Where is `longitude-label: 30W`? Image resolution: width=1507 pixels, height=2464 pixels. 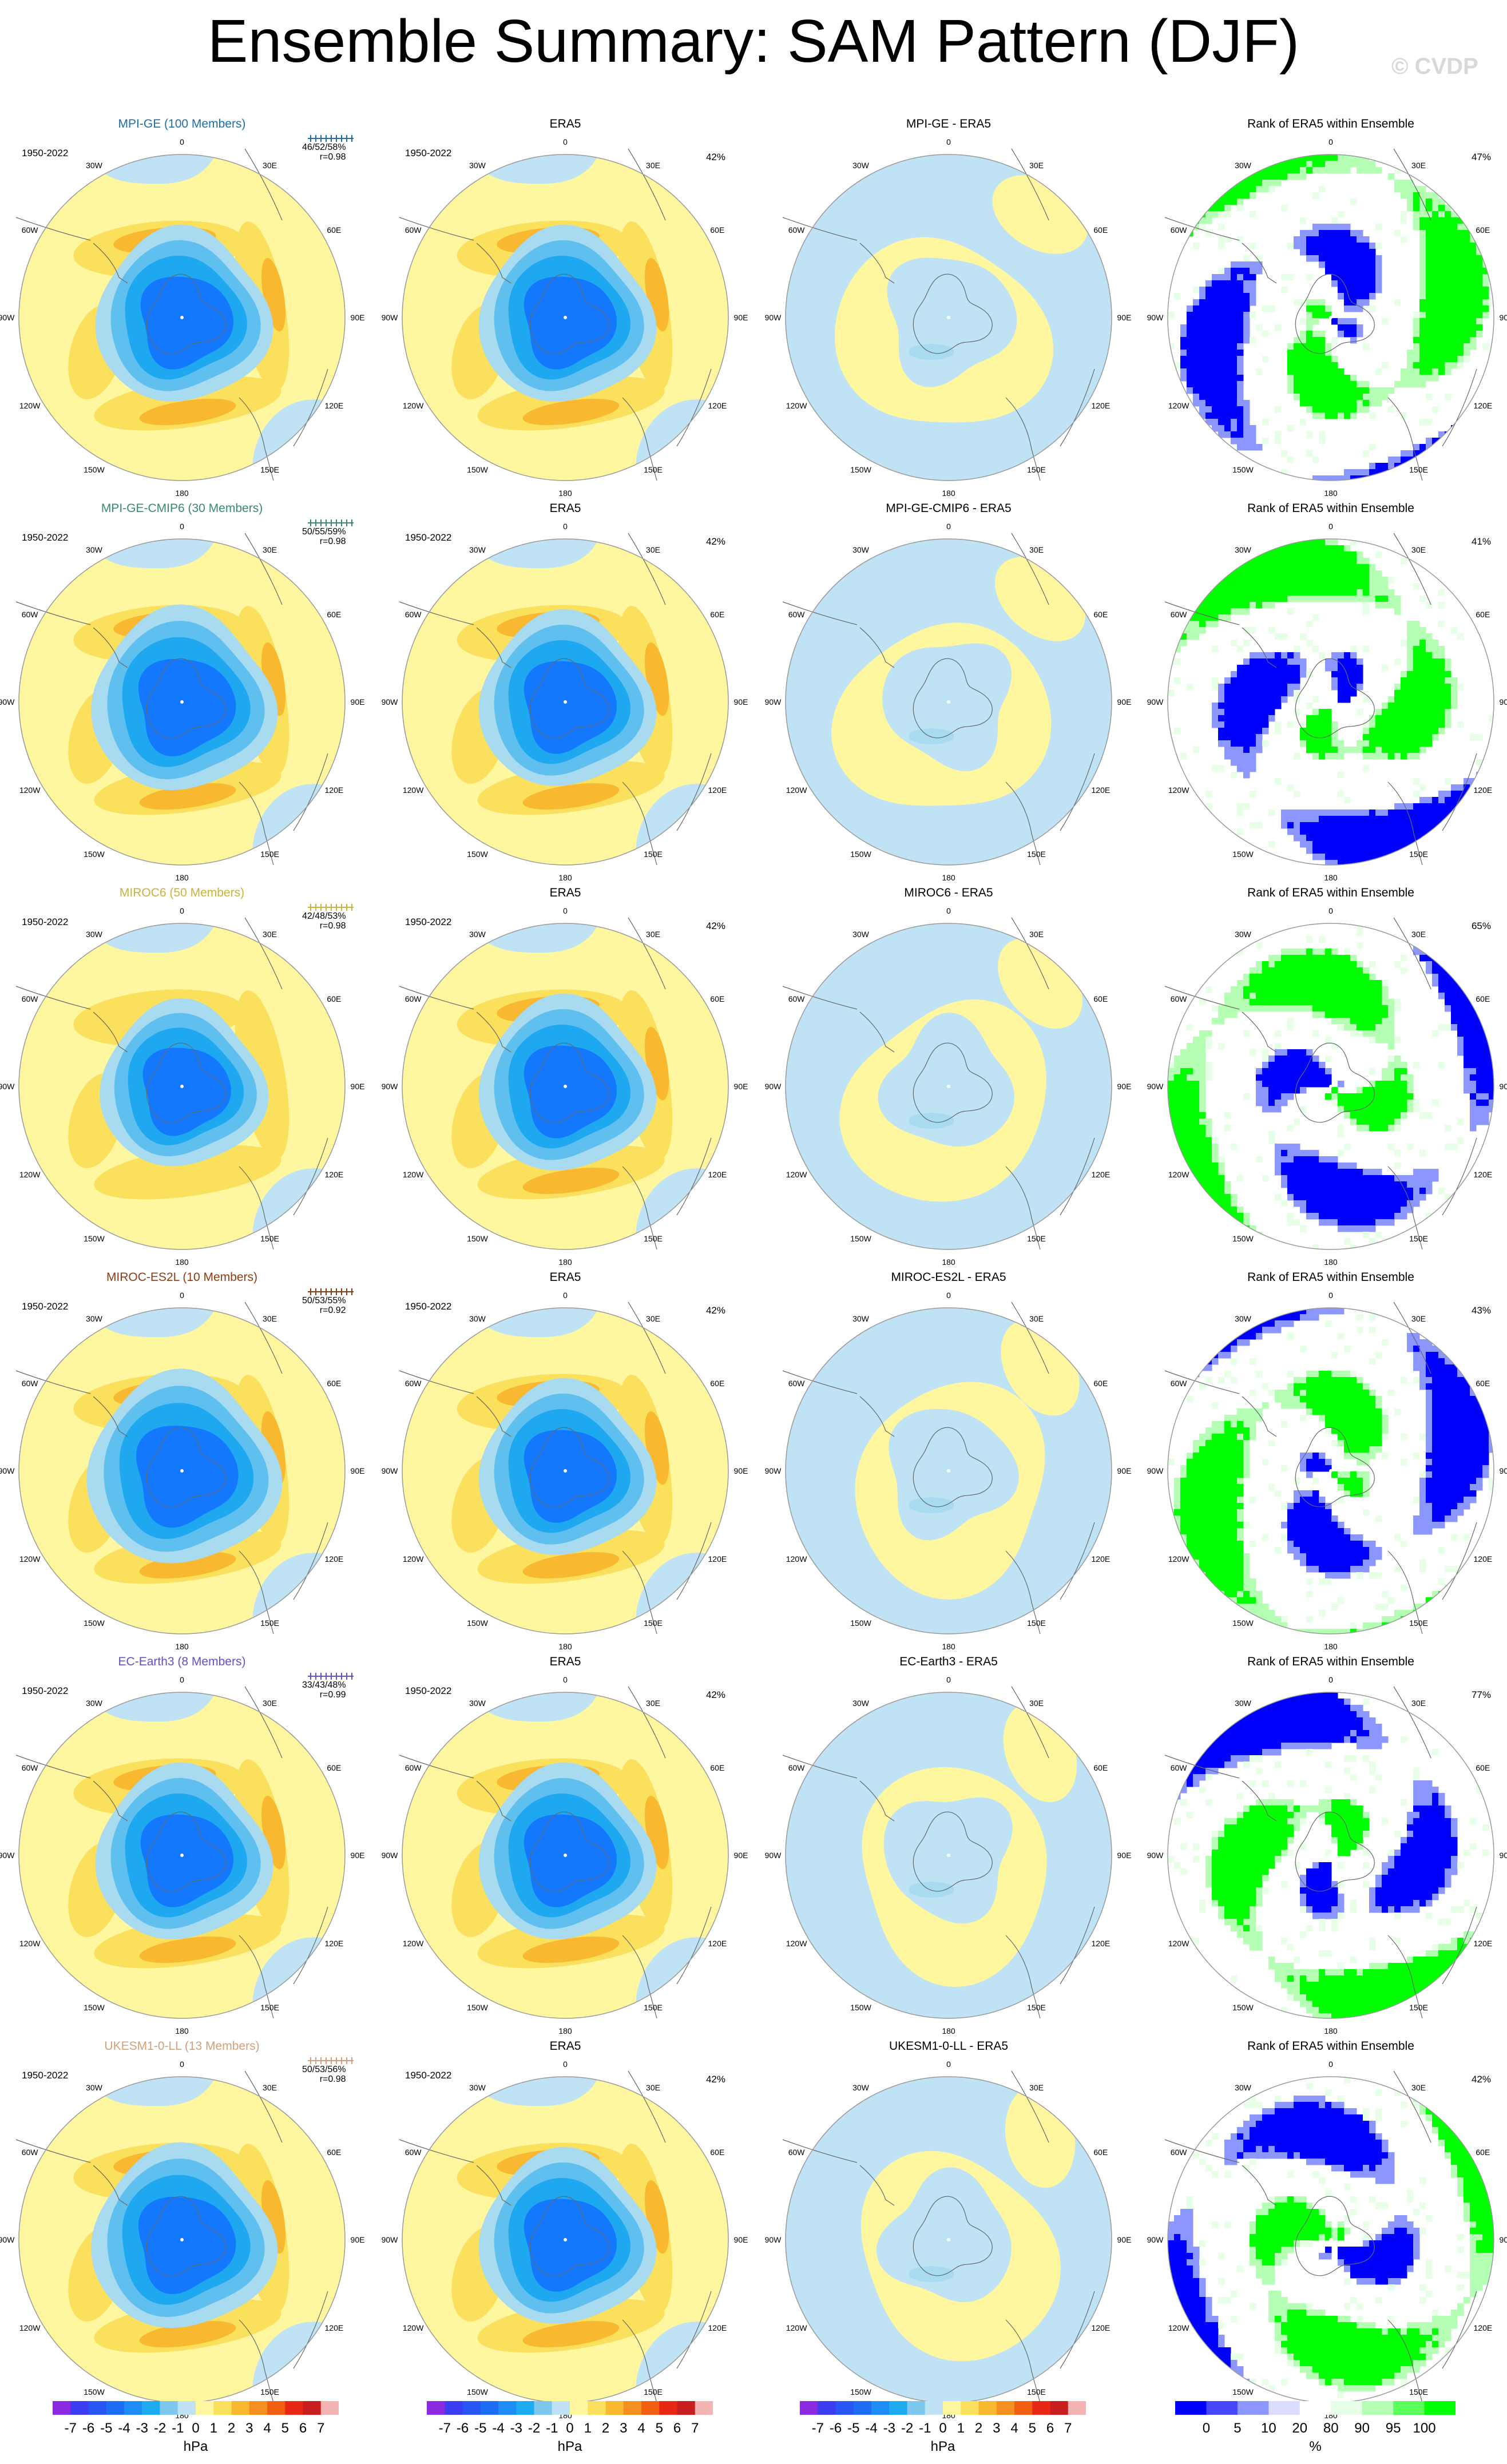 longitude-label: 30W is located at coordinates (860, 1319).